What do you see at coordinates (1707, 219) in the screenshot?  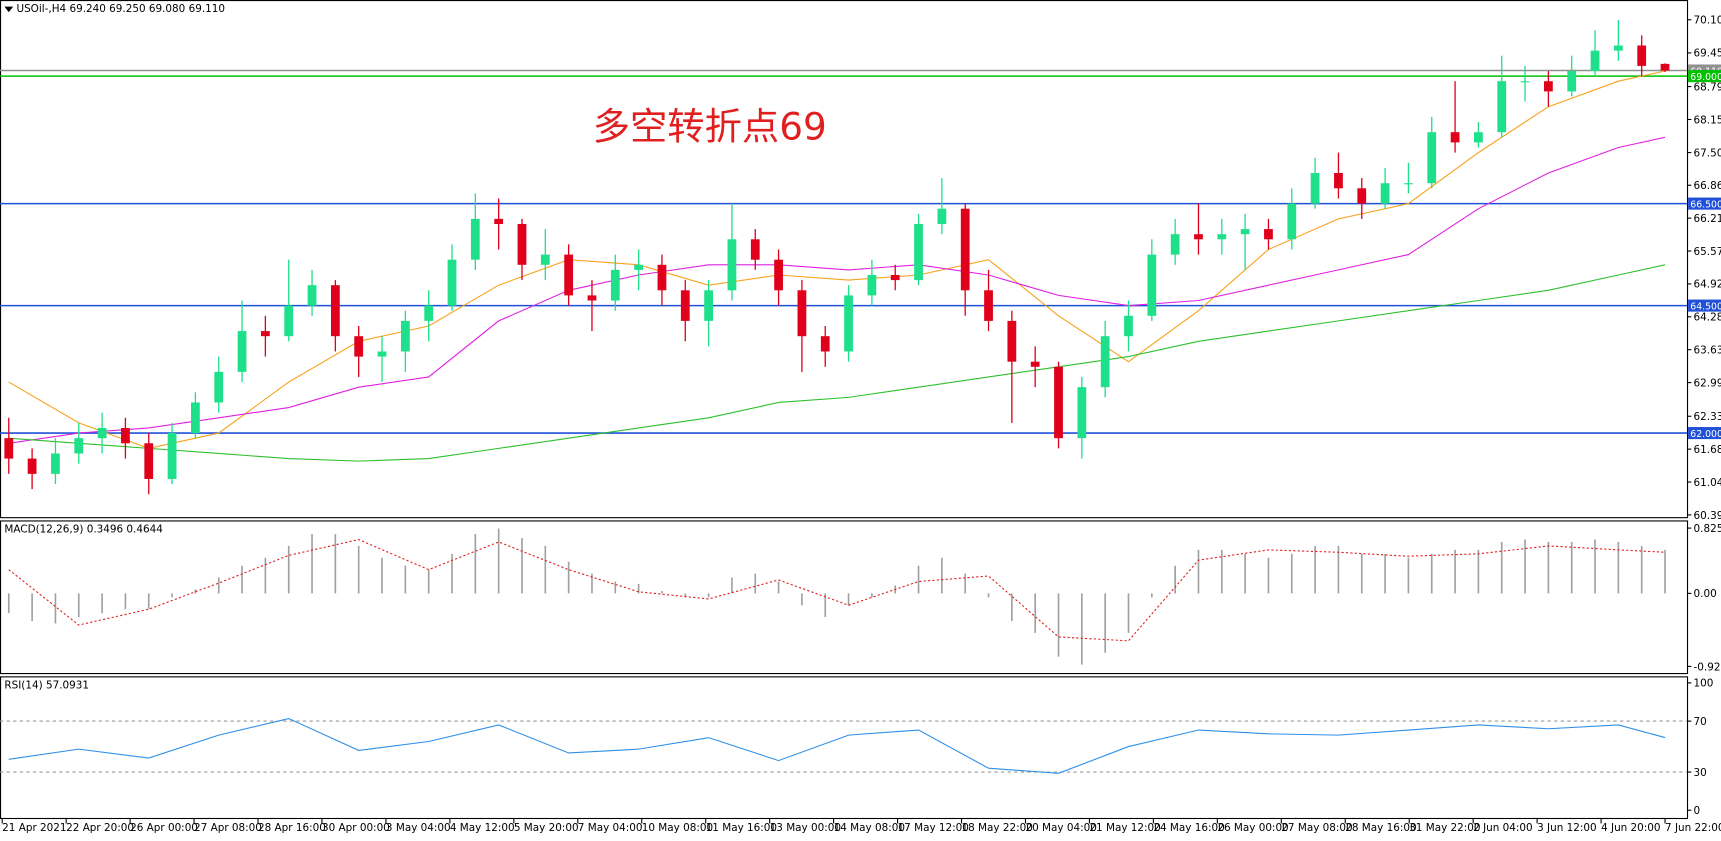 I see `y-tick-label: 66.215` at bounding box center [1707, 219].